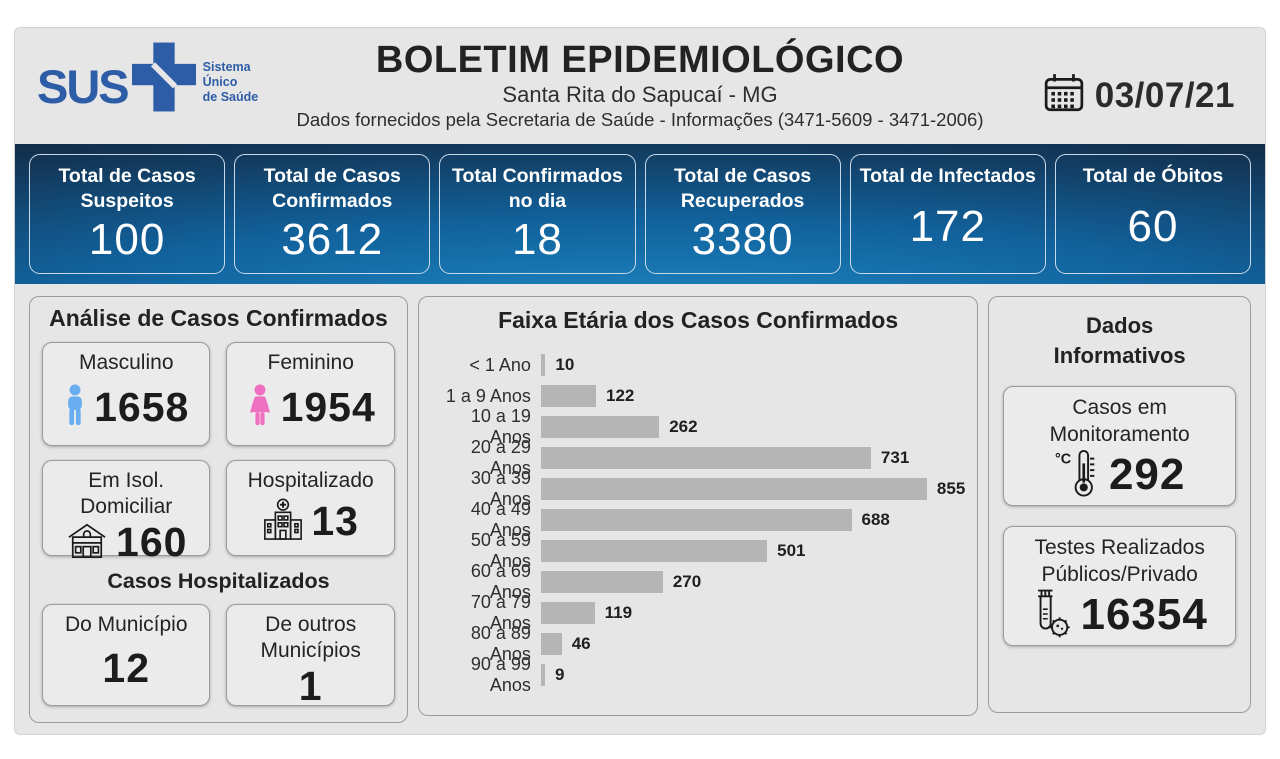 This screenshot has height=759, width=1280. I want to click on hospitalized-heading: Casos Hospitalizados, so click(218, 581).